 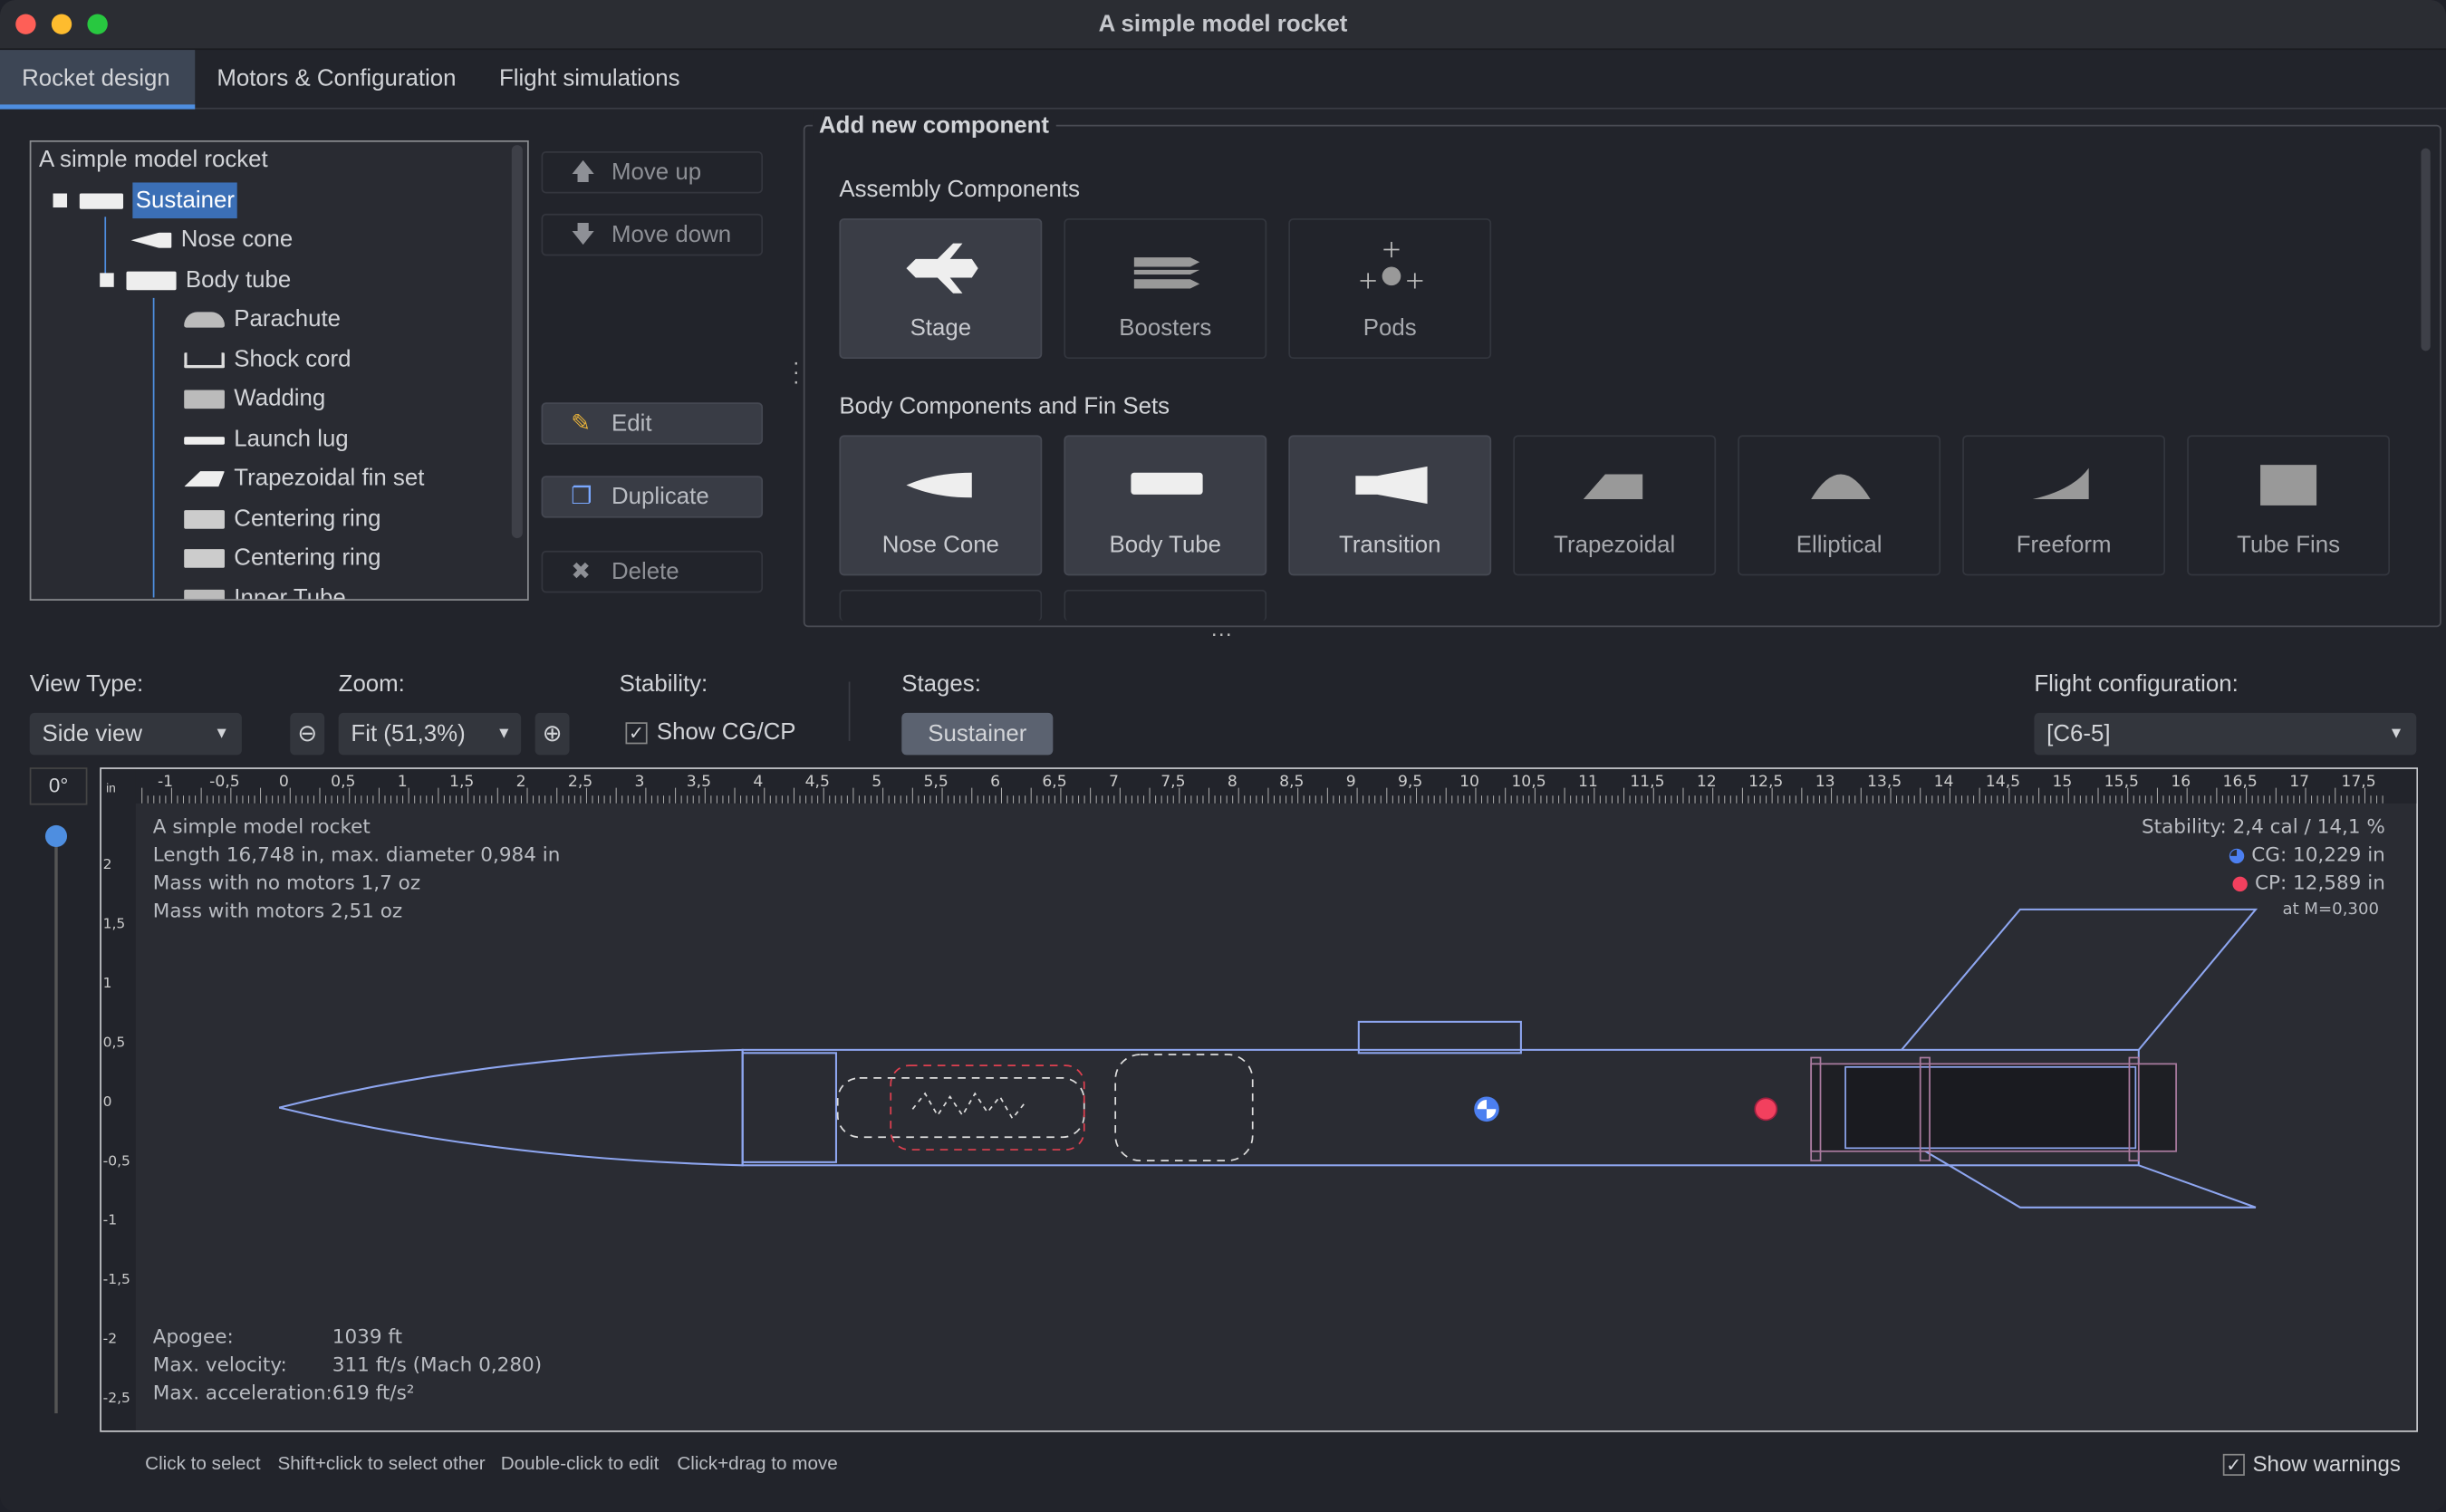 I want to click on add-component-title: Add new component, so click(x=934, y=125).